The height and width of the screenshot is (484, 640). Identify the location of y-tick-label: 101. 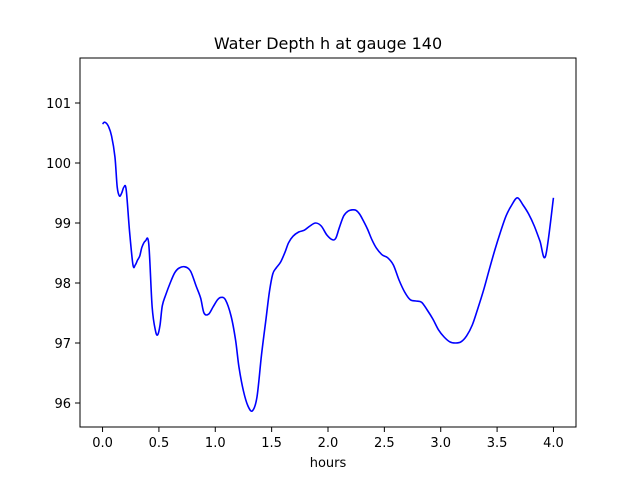
(58, 104).